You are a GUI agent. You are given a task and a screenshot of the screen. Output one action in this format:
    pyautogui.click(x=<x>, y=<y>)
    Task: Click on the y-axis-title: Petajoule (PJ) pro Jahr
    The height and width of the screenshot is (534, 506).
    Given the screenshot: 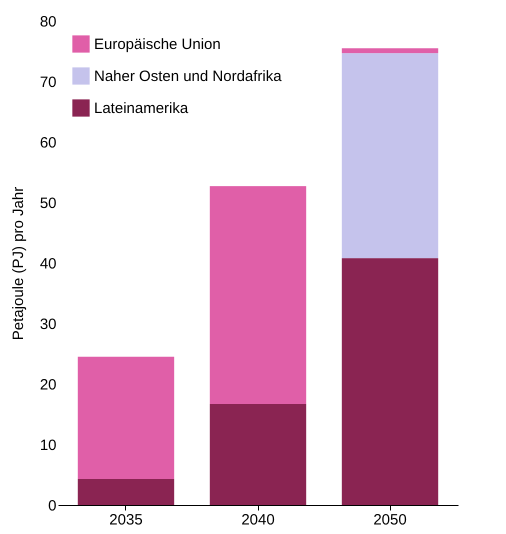 What is the action you would take?
    pyautogui.click(x=18, y=263)
    